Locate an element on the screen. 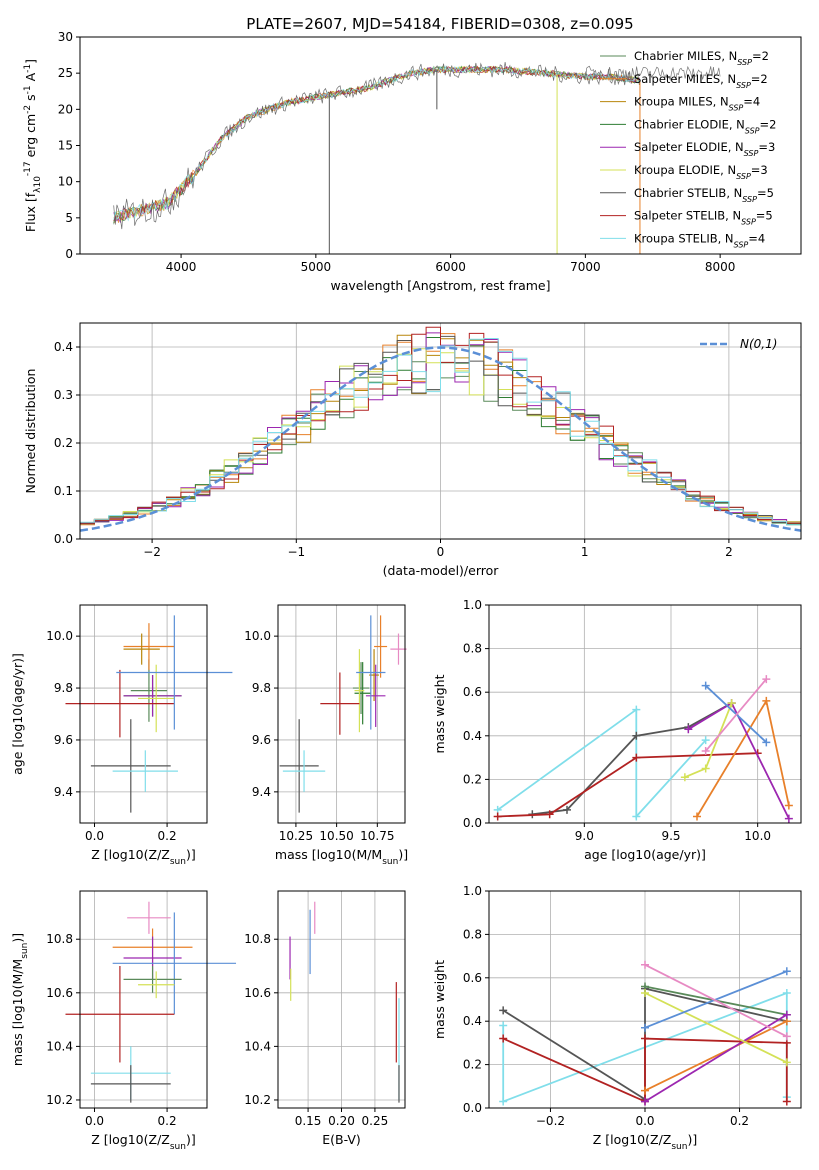 The width and height of the screenshot is (819, 1170). y-axis-label: mass weight is located at coordinates (439, 713).